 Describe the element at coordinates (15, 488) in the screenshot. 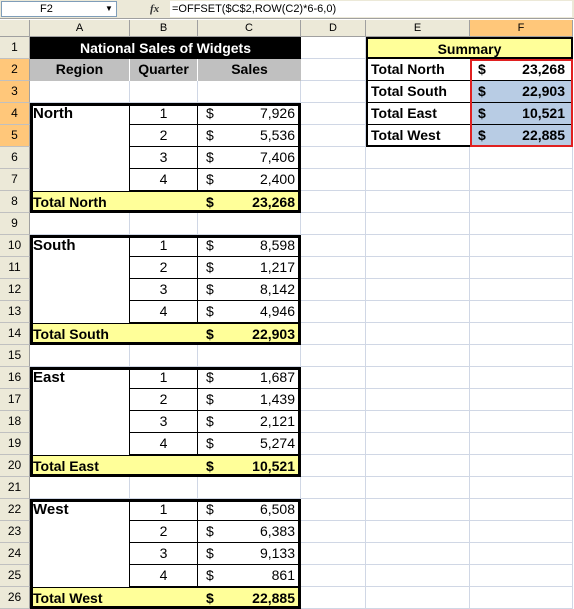

I see `row-header-21: 21` at that location.